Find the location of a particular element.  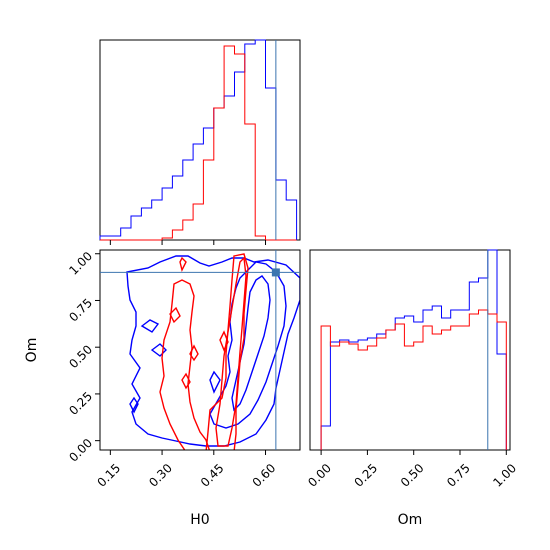

joint-xtick-label-0: 0.15 is located at coordinates (108, 475).